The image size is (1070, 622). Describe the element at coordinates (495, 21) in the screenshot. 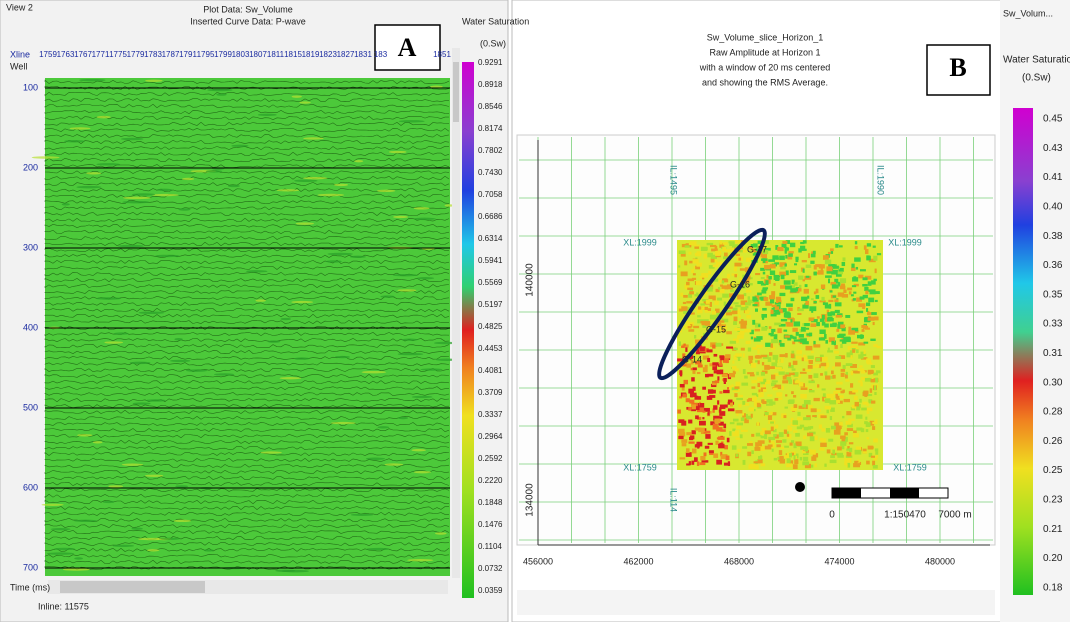

I see `colorbar-title: Water Saturation` at that location.